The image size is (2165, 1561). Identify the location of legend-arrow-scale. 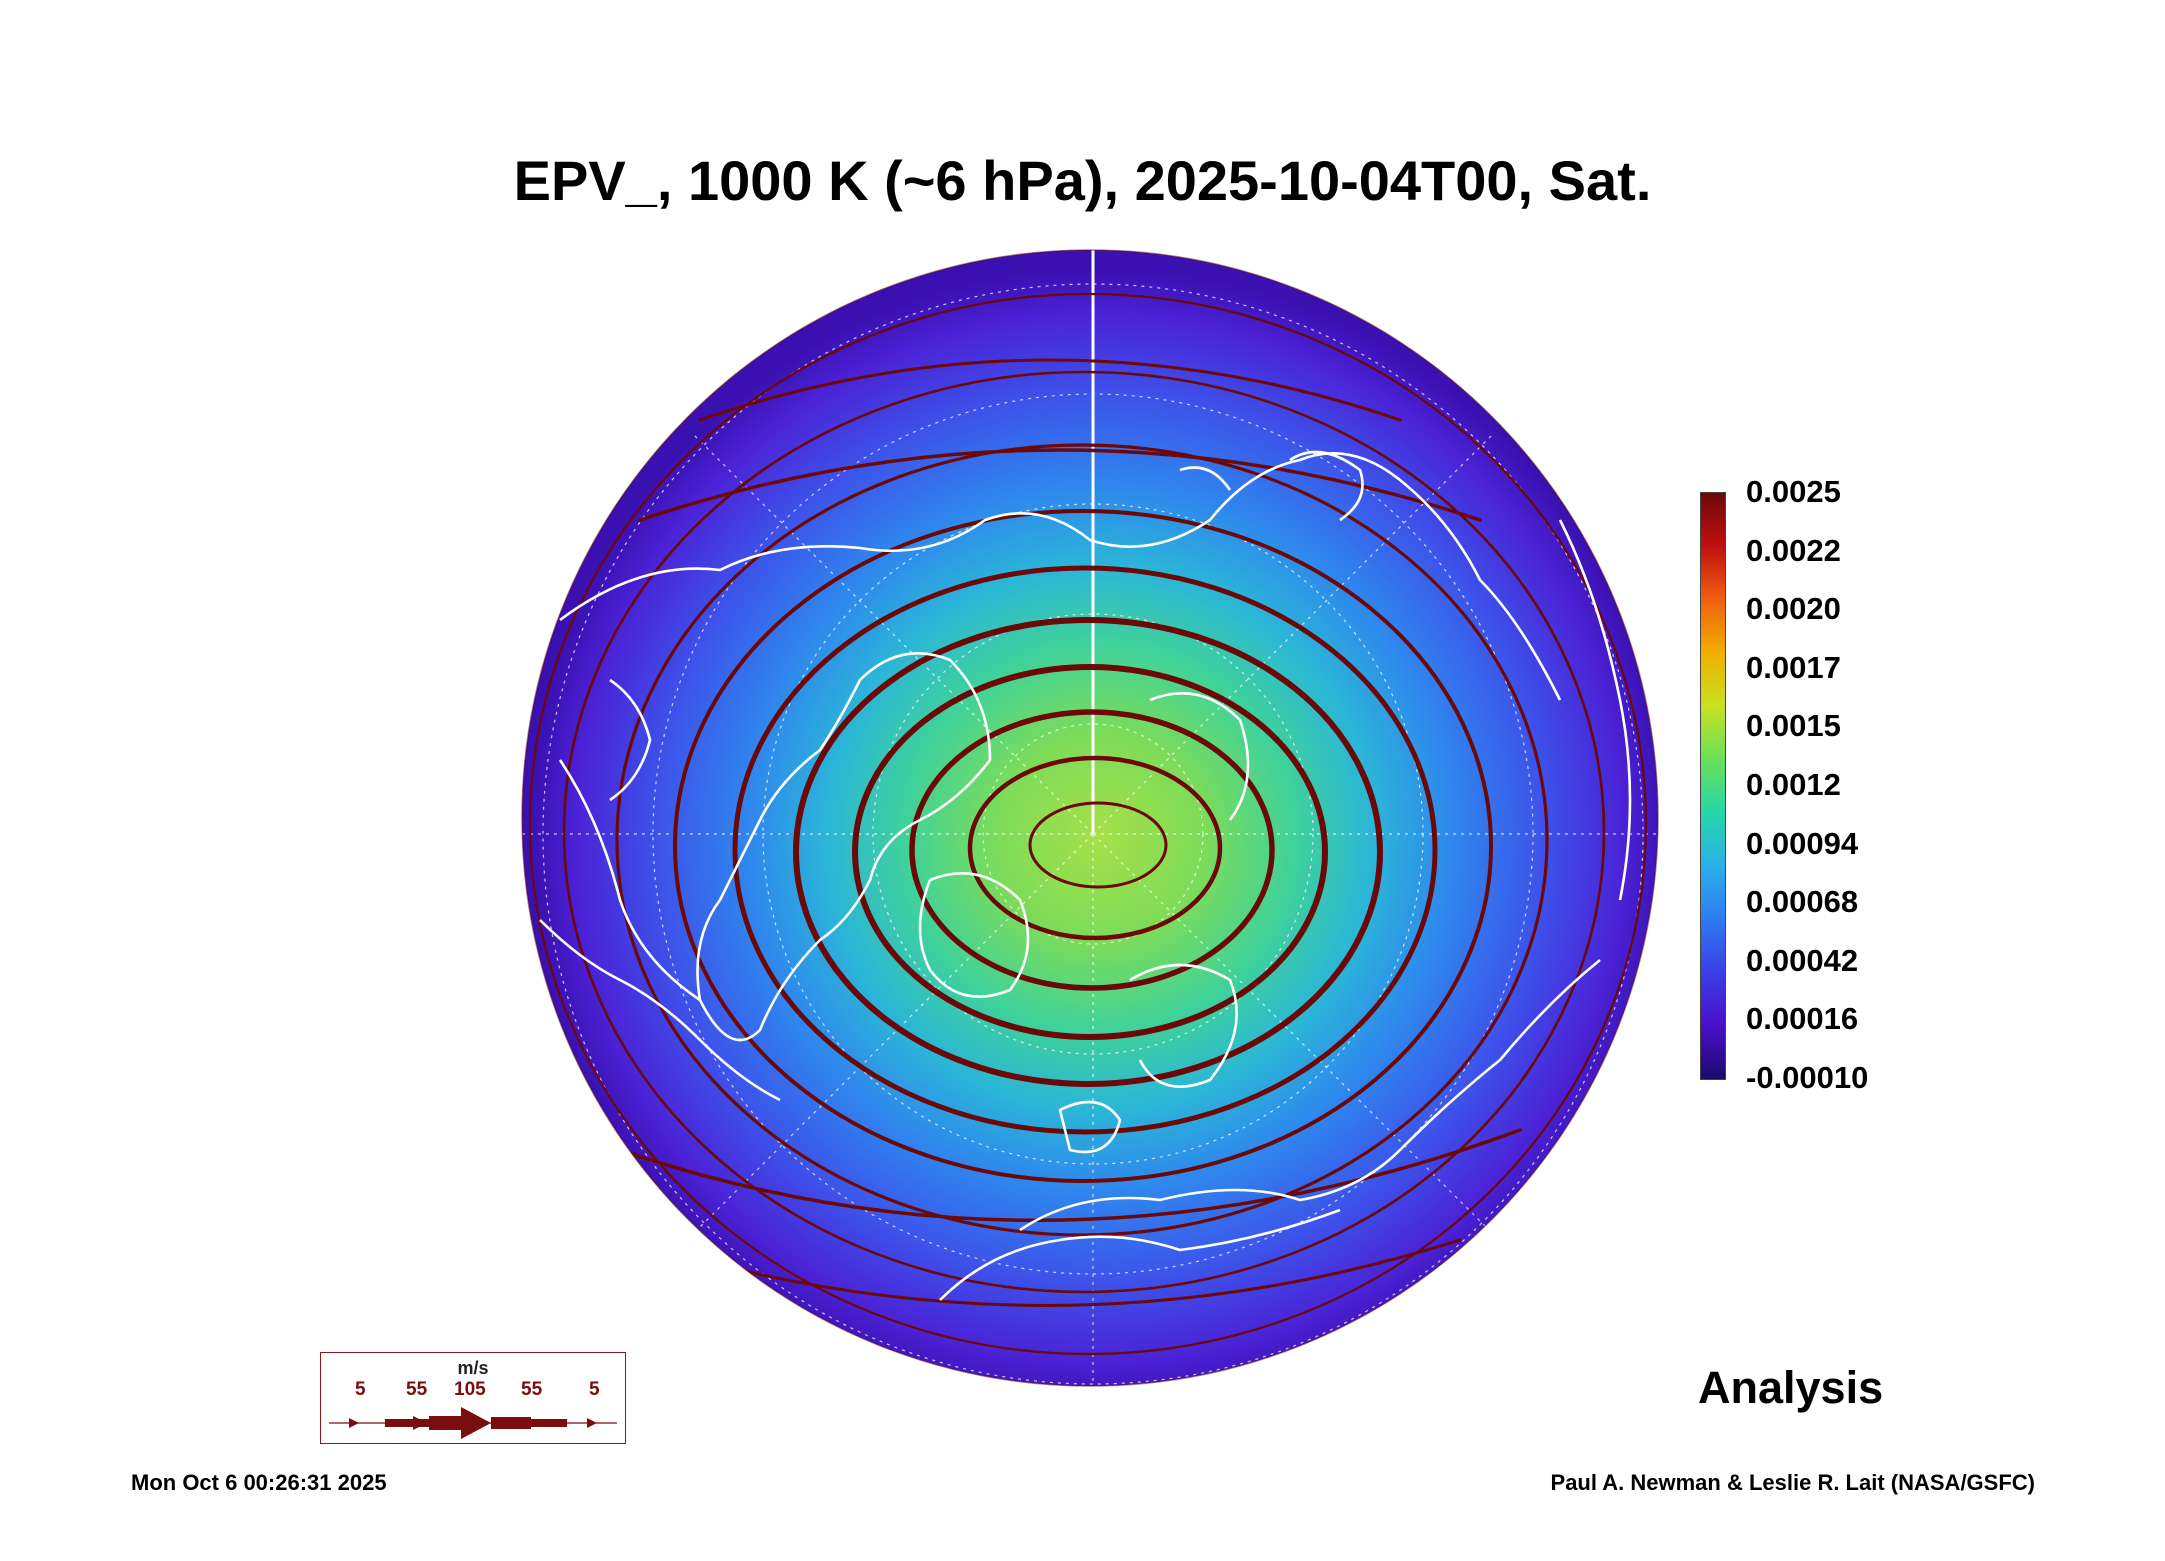
(473, 1423).